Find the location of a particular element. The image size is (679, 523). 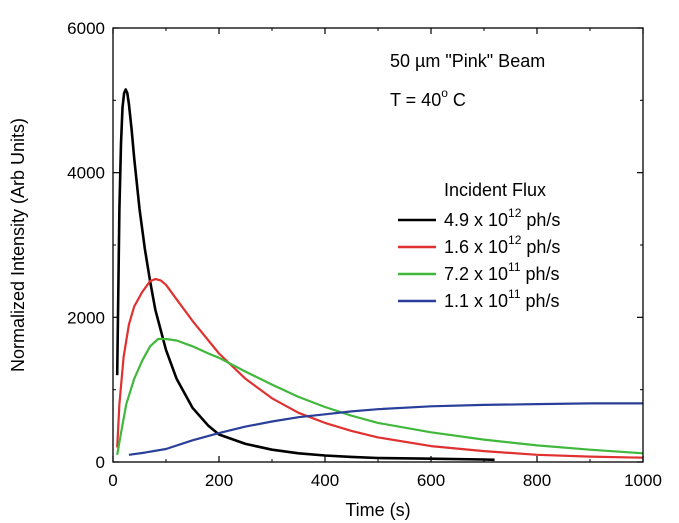

y-axis-label: Normalized Intensity (Arb Units) is located at coordinates (18, 245).